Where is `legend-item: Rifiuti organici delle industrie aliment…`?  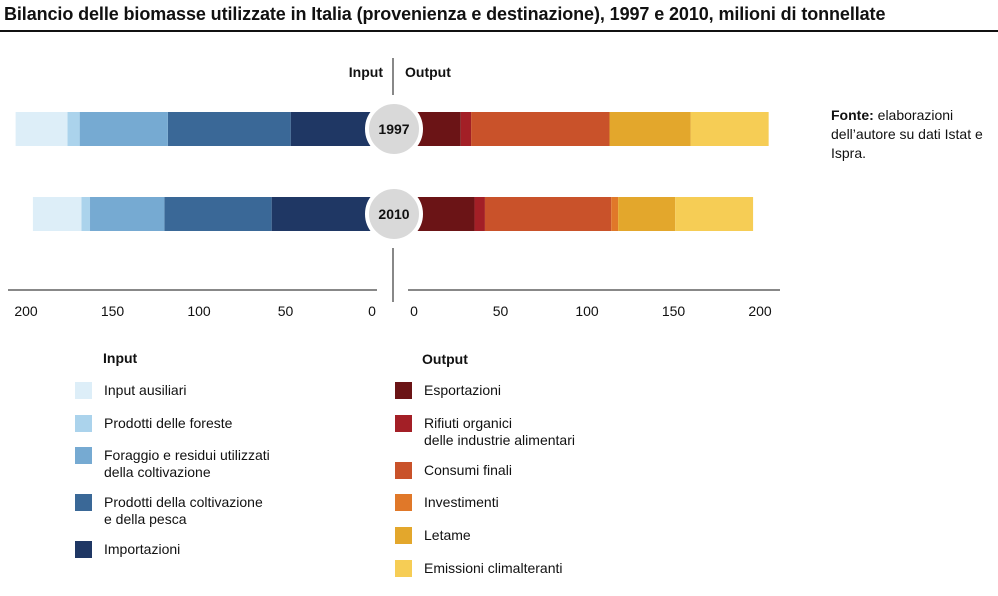 legend-item: Rifiuti organici delle industrie aliment… is located at coordinates (485, 432).